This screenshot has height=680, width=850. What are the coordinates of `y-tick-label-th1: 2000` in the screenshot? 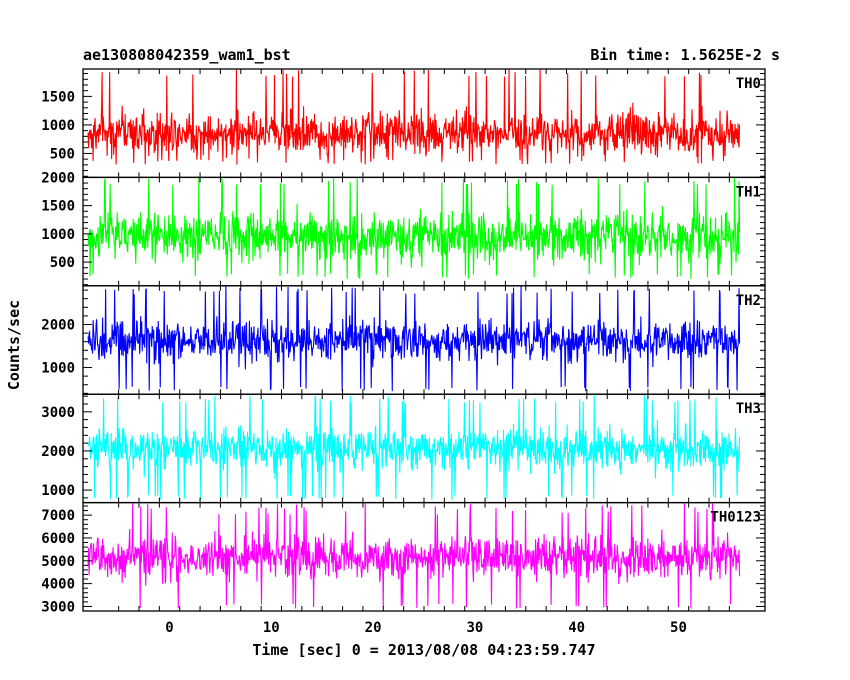 It's located at (58, 178).